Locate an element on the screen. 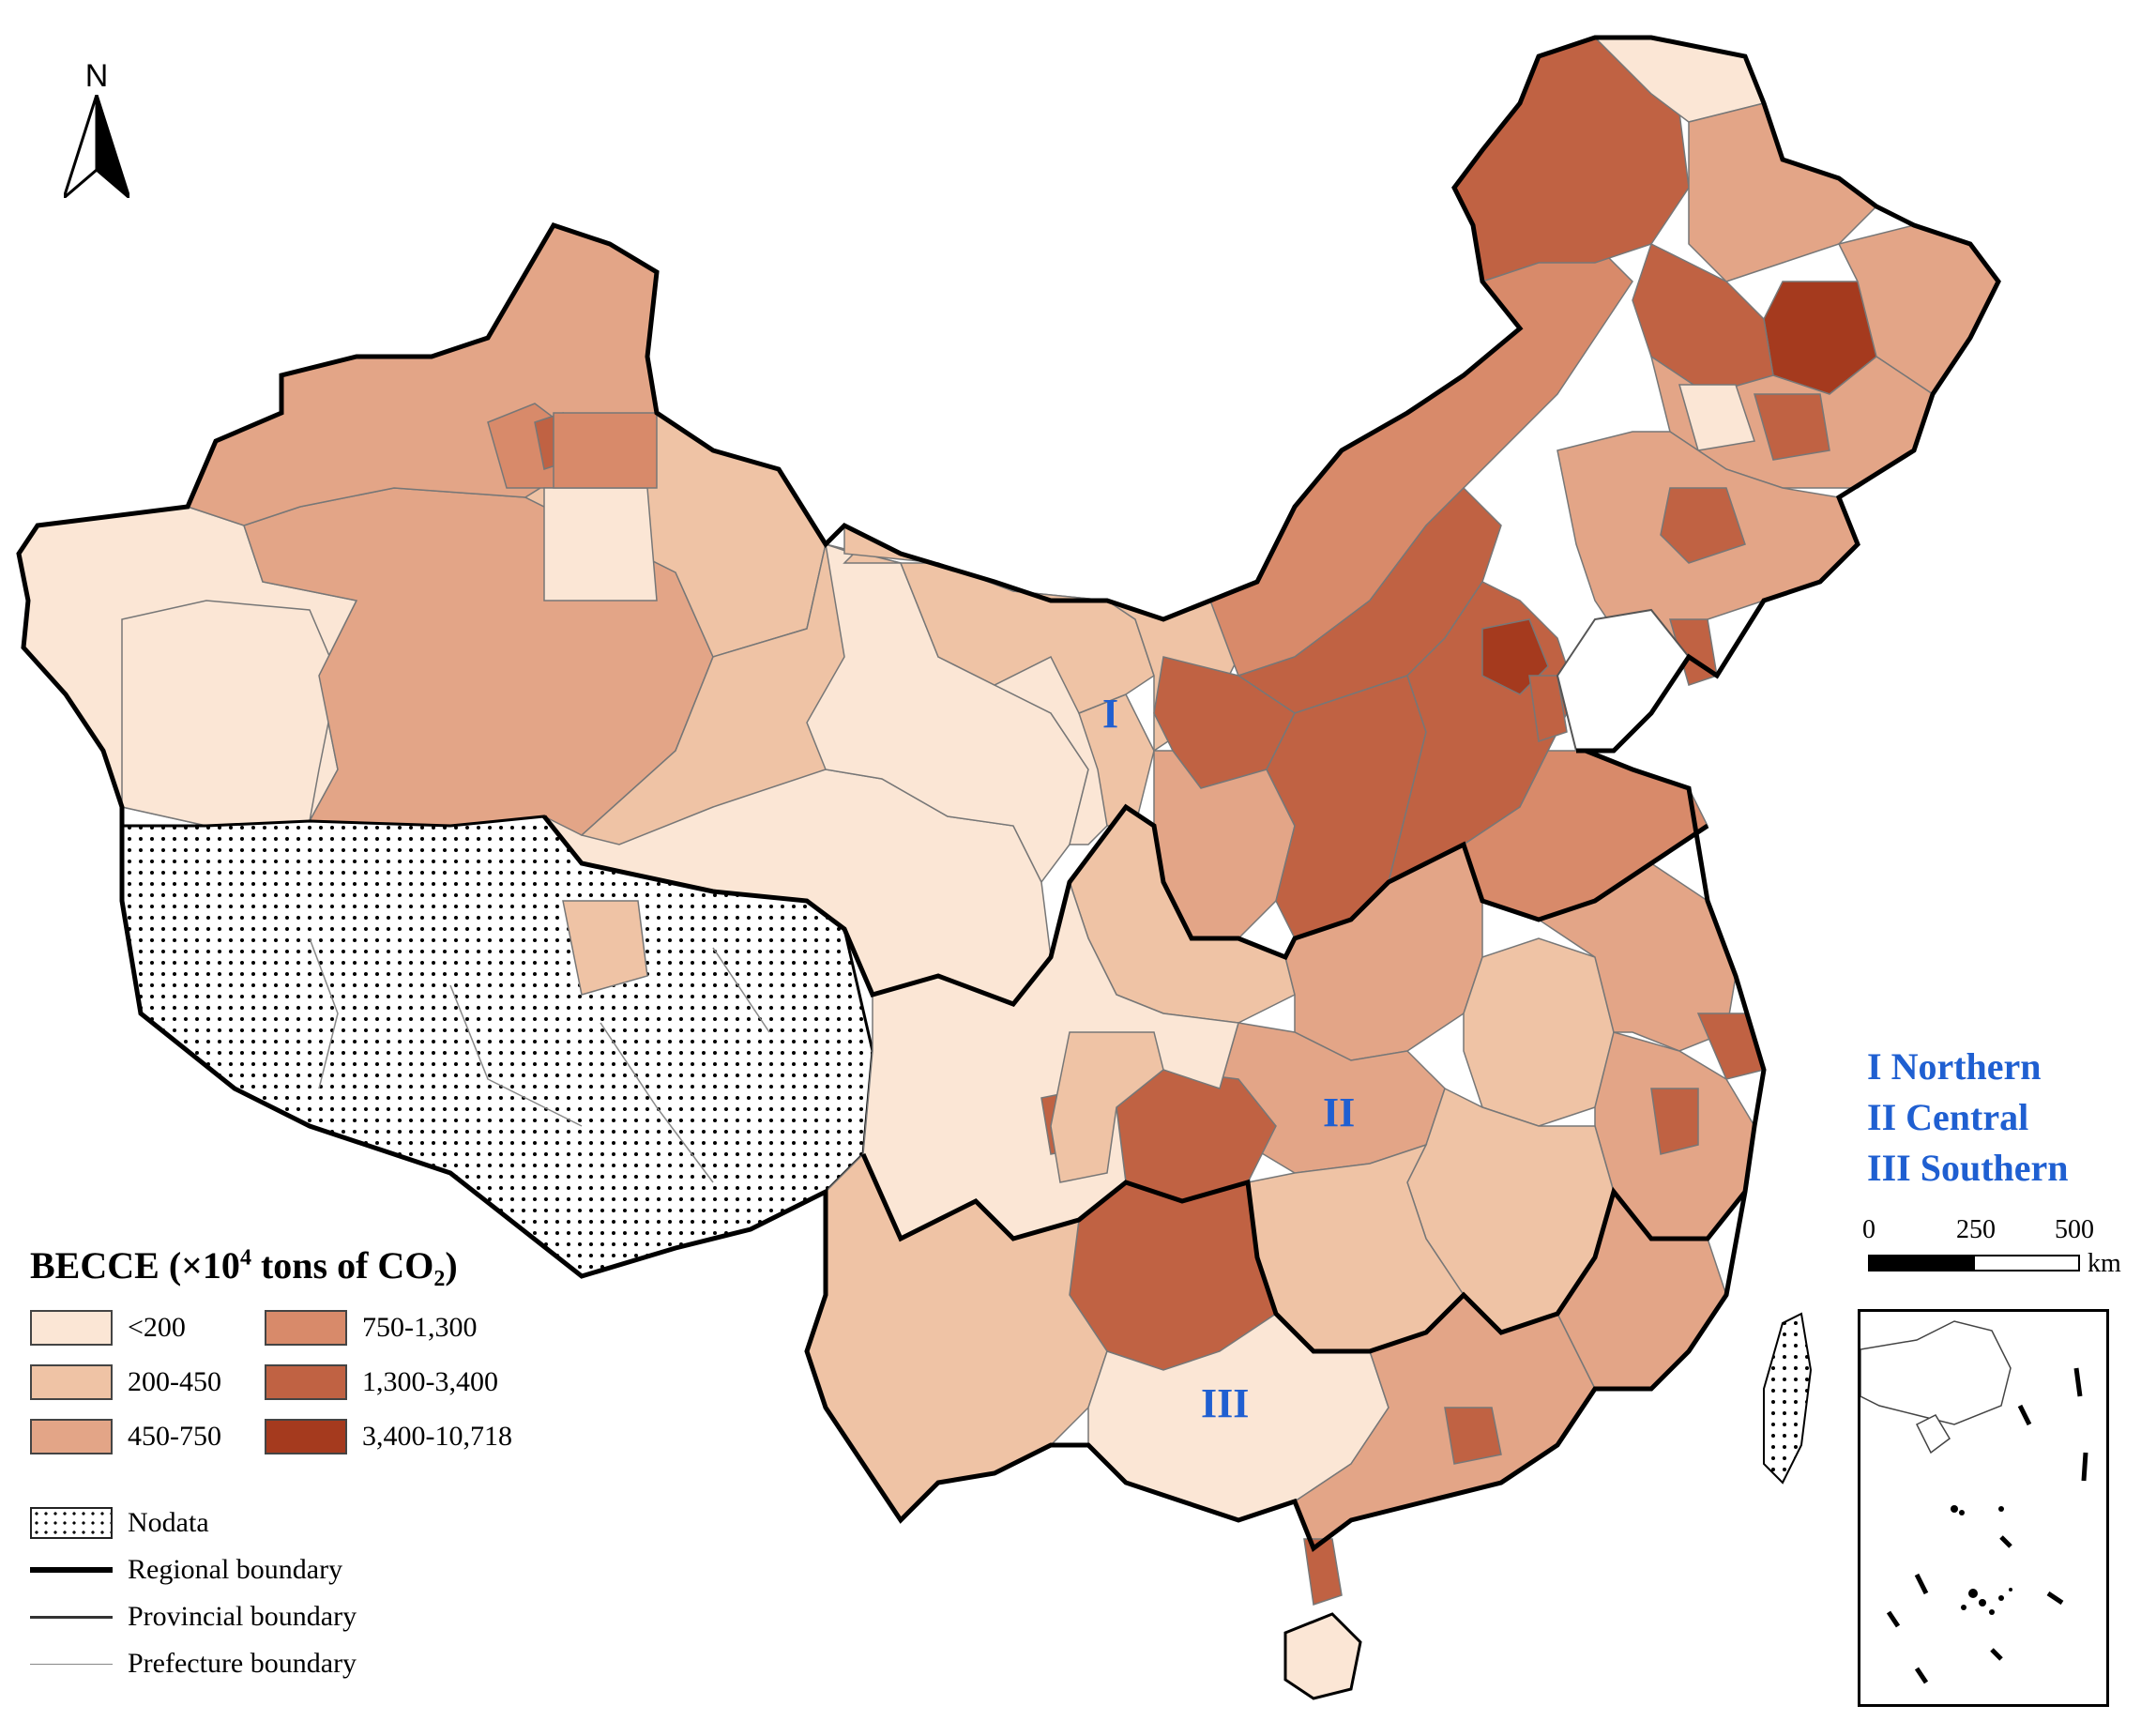  area-hainan is located at coordinates (1322, 1656).